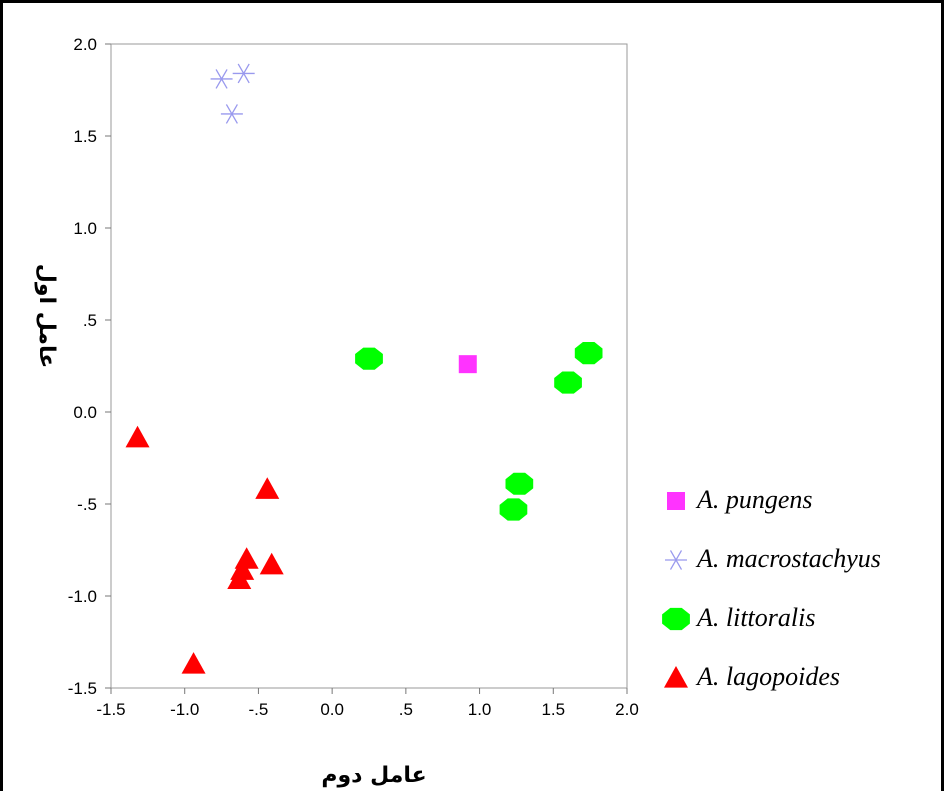 The image size is (944, 791). What do you see at coordinates (85, 228) in the screenshot?
I see `y-tick-label: 1.0` at bounding box center [85, 228].